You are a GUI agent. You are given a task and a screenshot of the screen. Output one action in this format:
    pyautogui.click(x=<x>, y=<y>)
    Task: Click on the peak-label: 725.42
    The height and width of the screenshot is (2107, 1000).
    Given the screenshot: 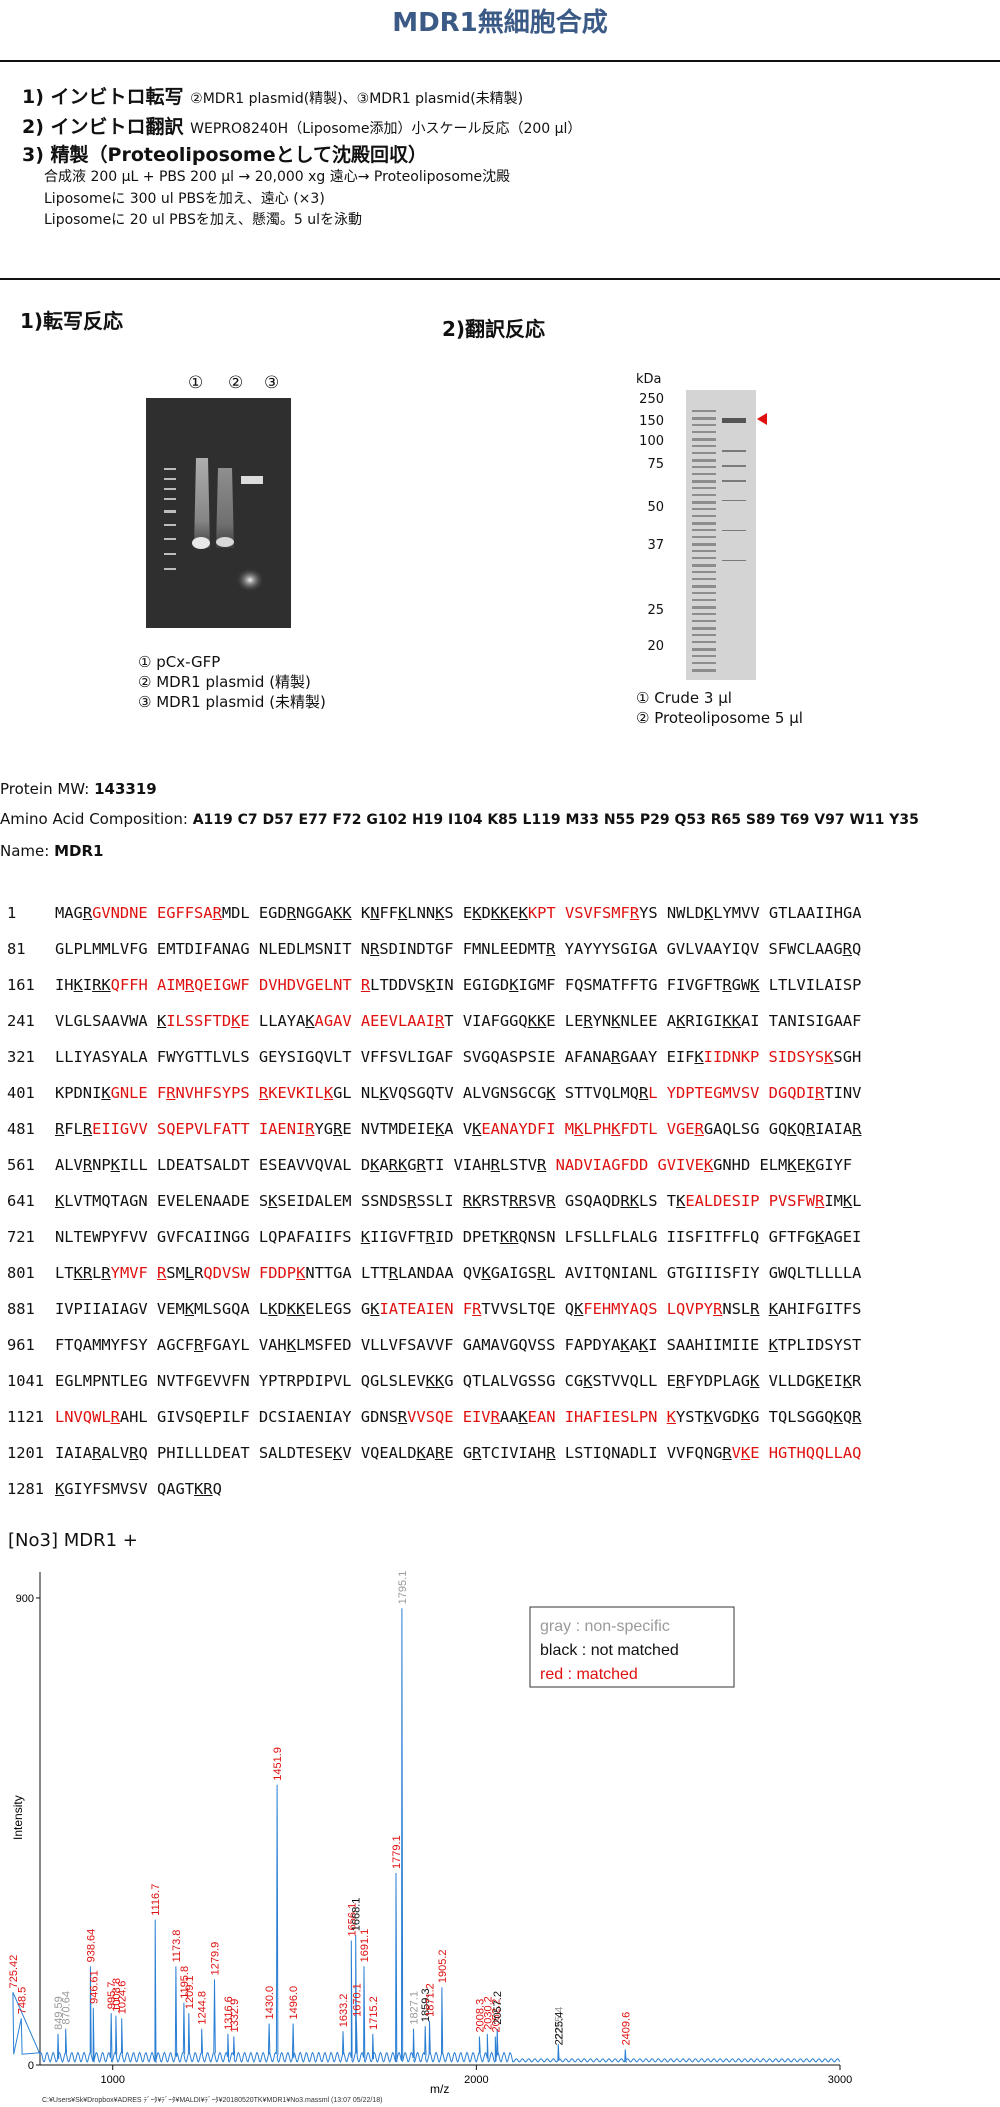 What is the action you would take?
    pyautogui.click(x=14, y=1972)
    